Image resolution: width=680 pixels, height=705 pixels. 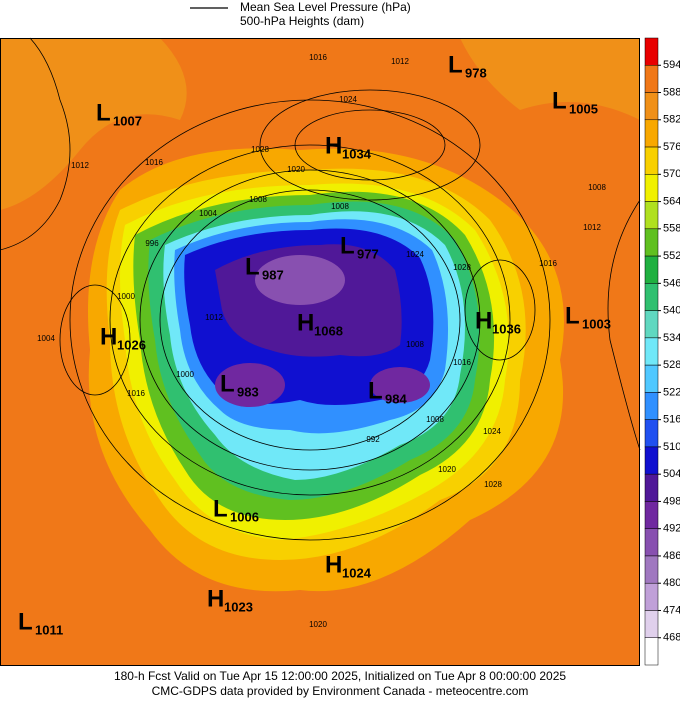 What do you see at coordinates (671, 229) in the screenshot?
I see `colorbar-label: 558` at bounding box center [671, 229].